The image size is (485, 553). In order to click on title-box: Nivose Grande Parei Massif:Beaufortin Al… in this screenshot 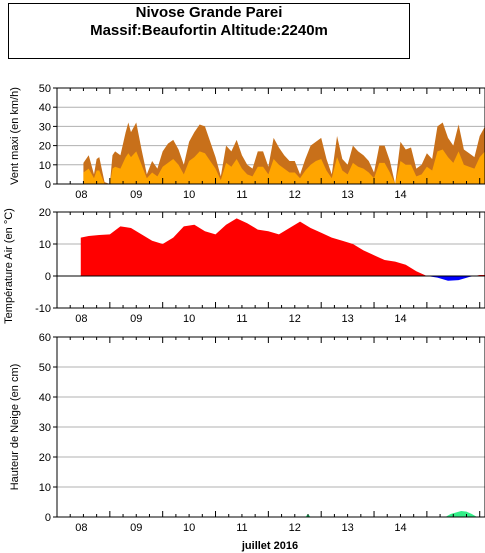, I will do `click(209, 31)`.